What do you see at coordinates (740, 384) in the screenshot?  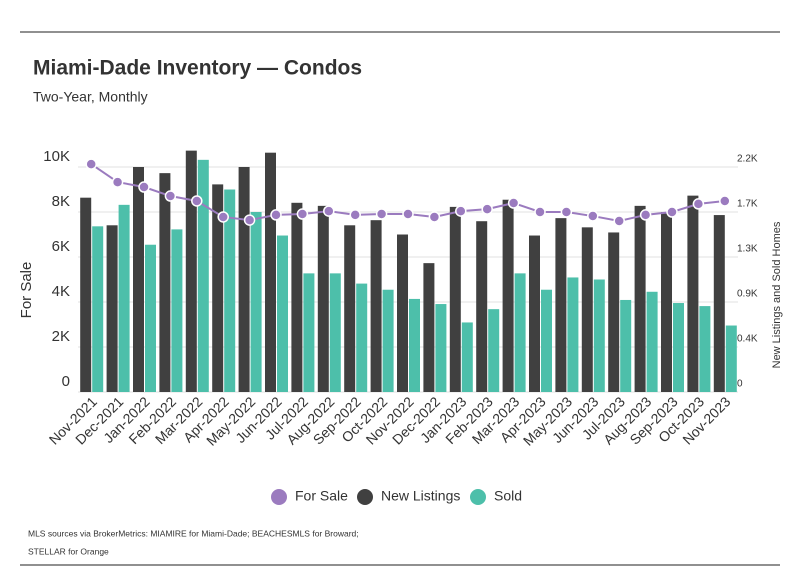 I see `y2-tick-label: 0` at bounding box center [740, 384].